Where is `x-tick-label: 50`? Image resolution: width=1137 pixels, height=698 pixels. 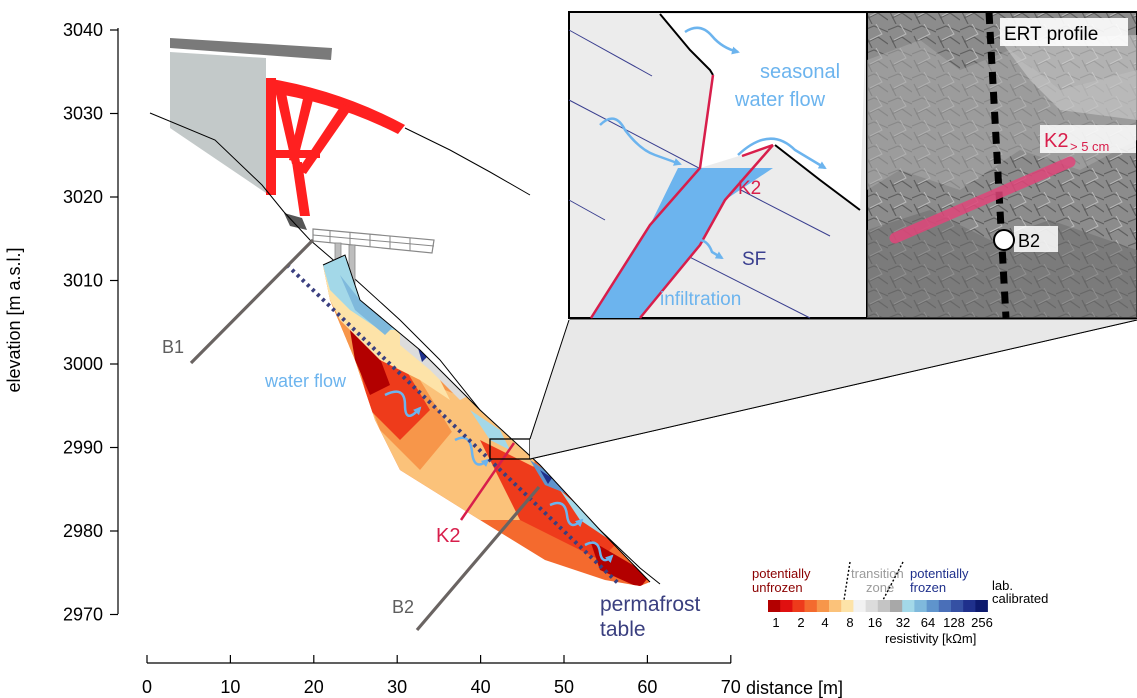 x-tick-label: 50 is located at coordinates (564, 687).